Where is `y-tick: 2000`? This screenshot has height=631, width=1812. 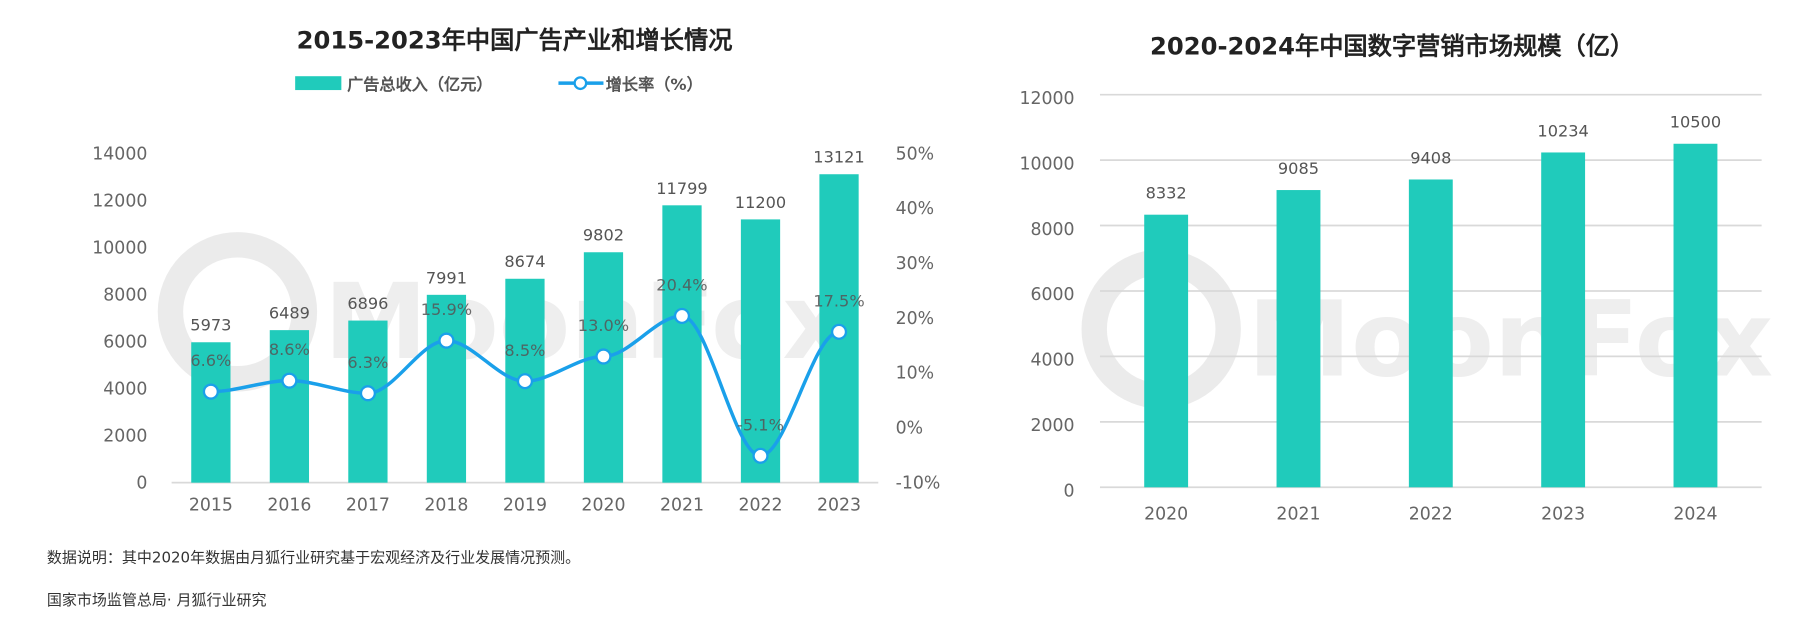
y-tick: 2000 is located at coordinates (1053, 426).